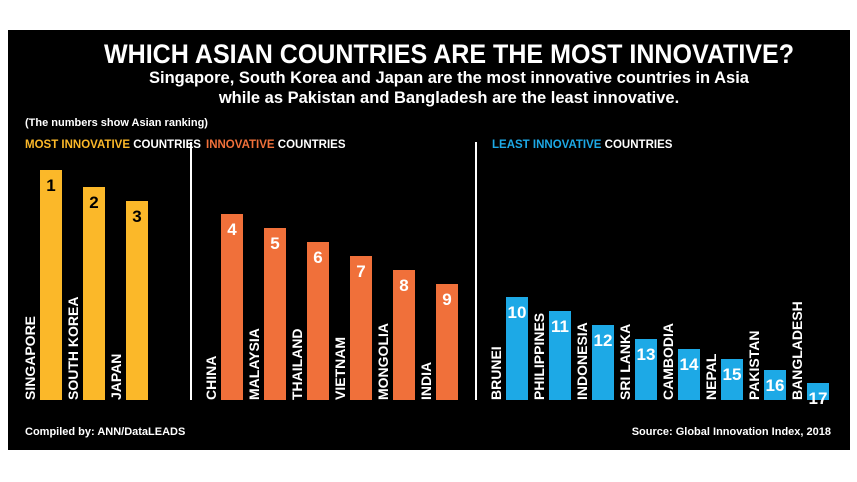 Image resolution: width=857 pixels, height=482 pixels. I want to click on bar-china, so click(232, 307).